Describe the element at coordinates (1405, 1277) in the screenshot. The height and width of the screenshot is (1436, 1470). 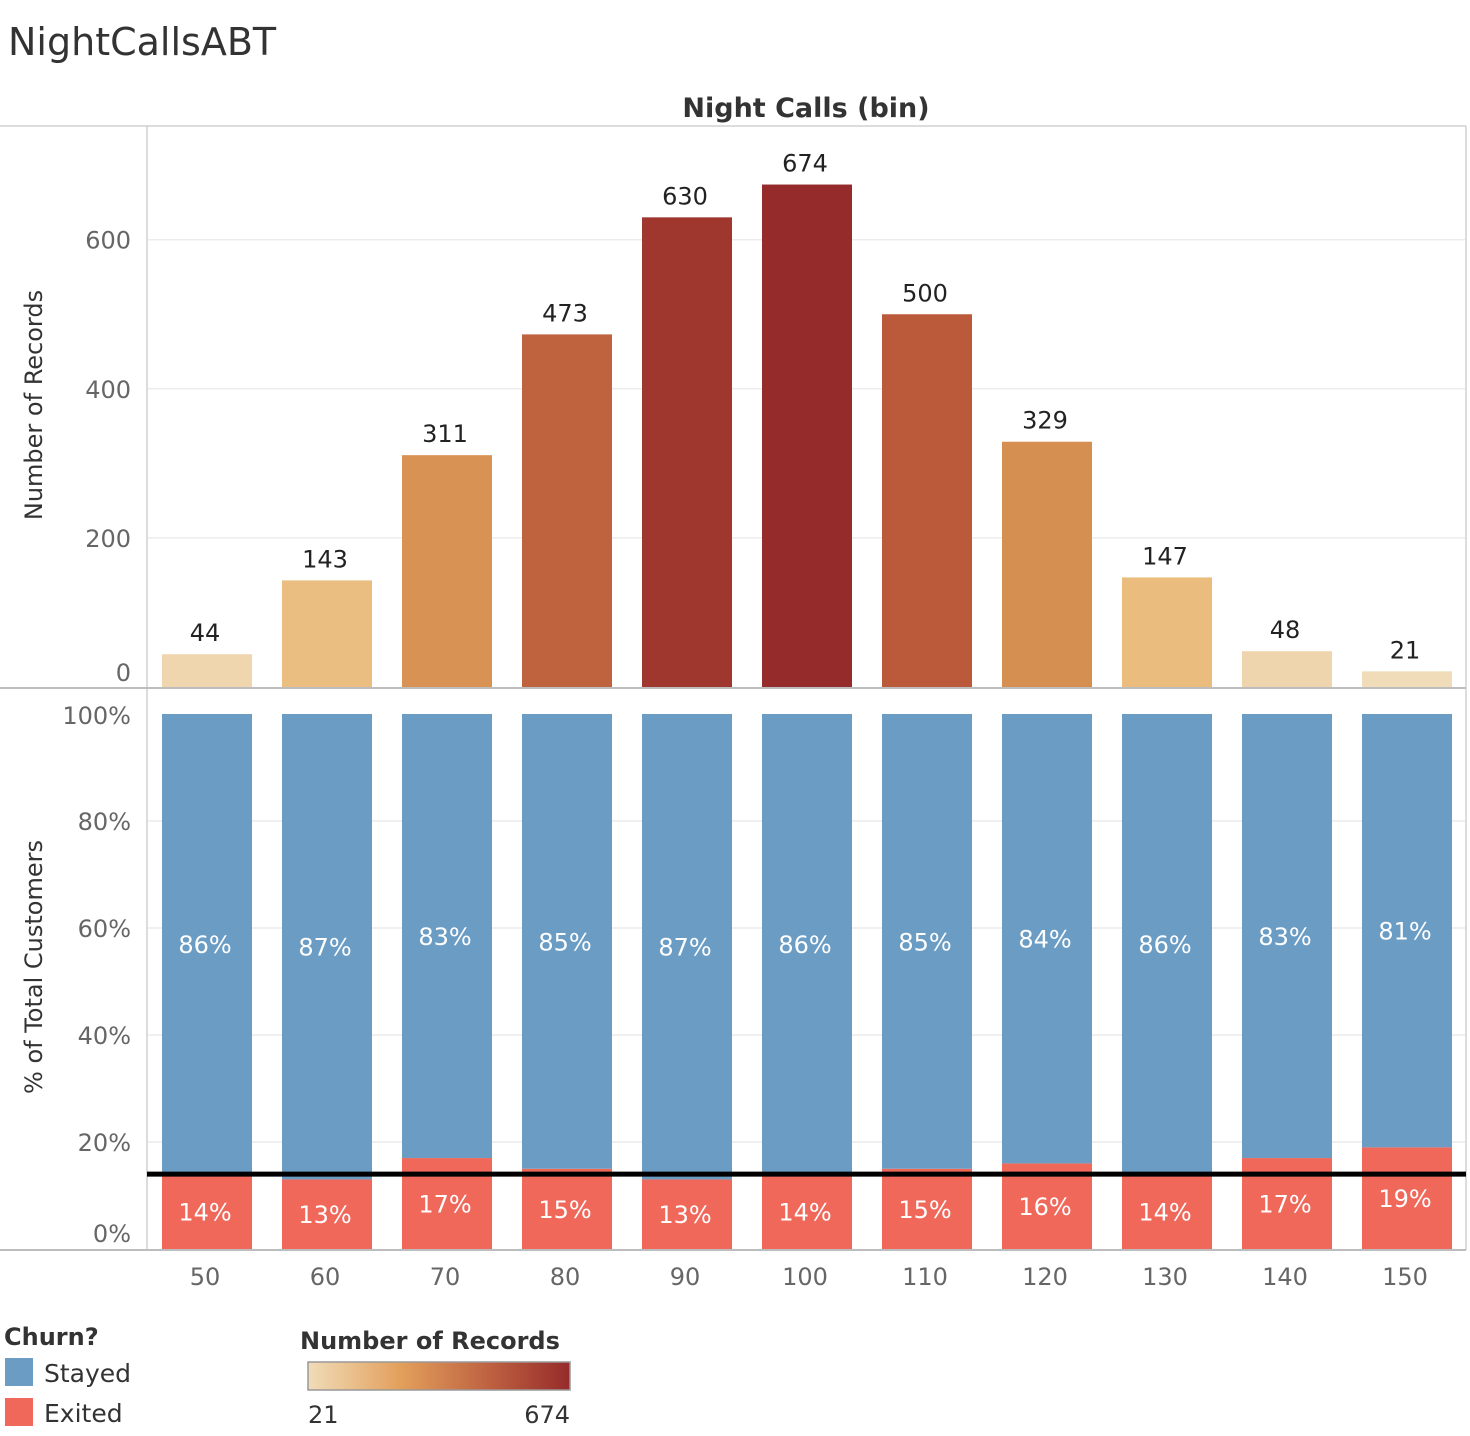
I see `x-tick-label: 150` at that location.